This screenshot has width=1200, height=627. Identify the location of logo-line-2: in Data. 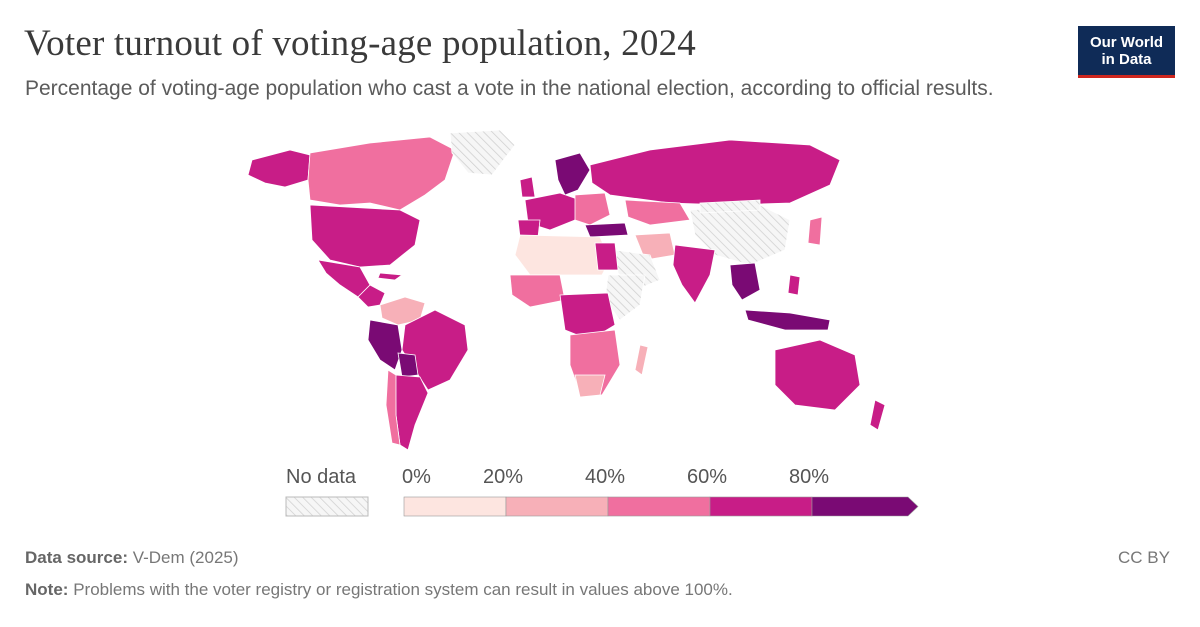
(1126, 59).